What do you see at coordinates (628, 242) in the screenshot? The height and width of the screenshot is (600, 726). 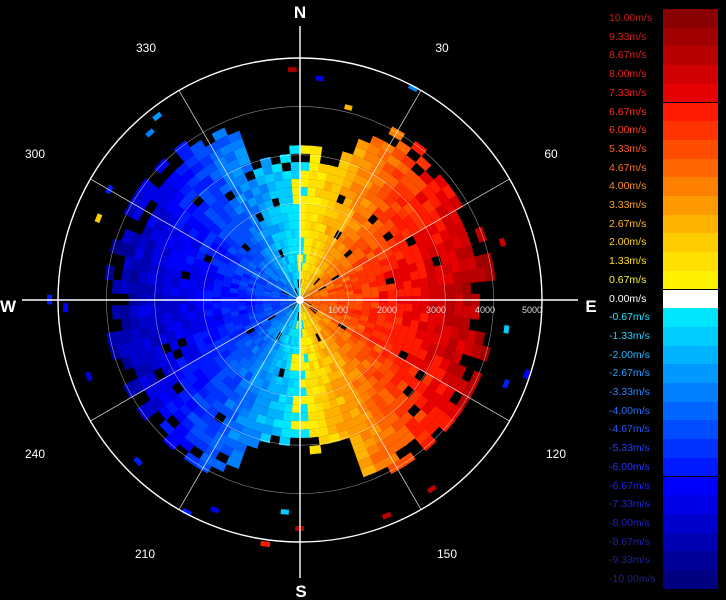 I see `legend-label: 2.00m/s` at bounding box center [628, 242].